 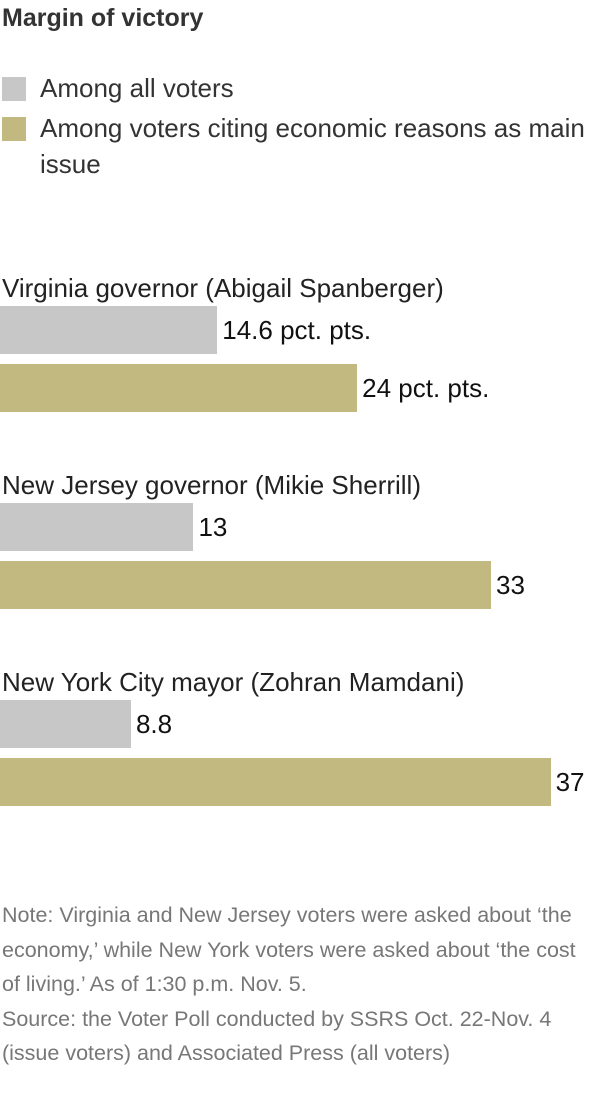 I want to click on bar-value-label: 8.8, so click(x=154, y=724).